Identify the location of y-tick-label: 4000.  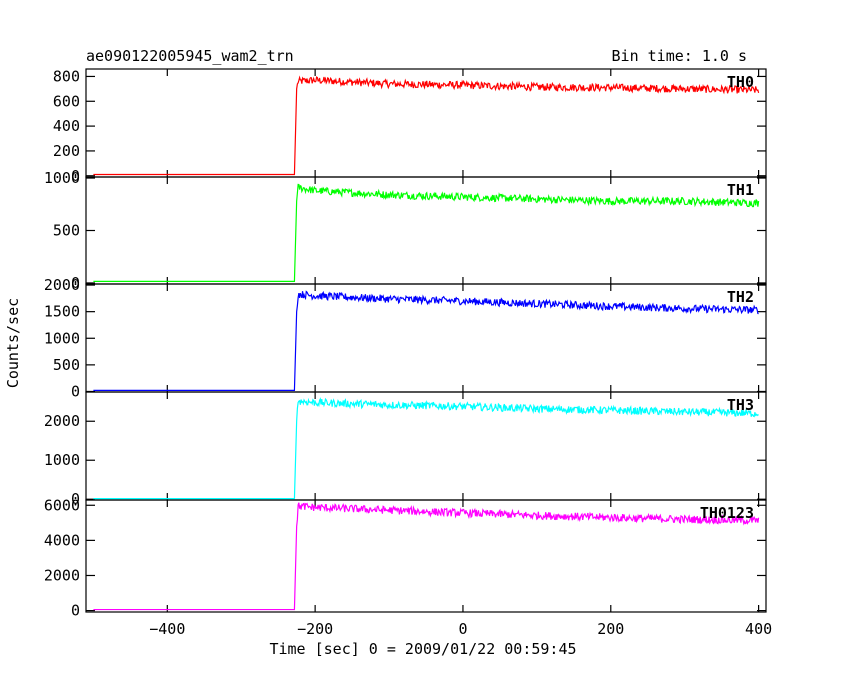
(62, 540).